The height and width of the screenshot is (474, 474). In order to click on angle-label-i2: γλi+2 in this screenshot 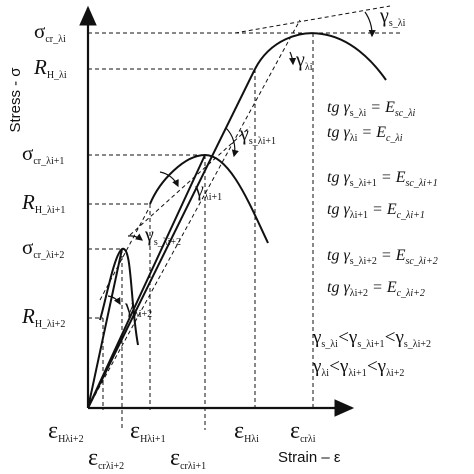, I will do `click(138, 308)`.